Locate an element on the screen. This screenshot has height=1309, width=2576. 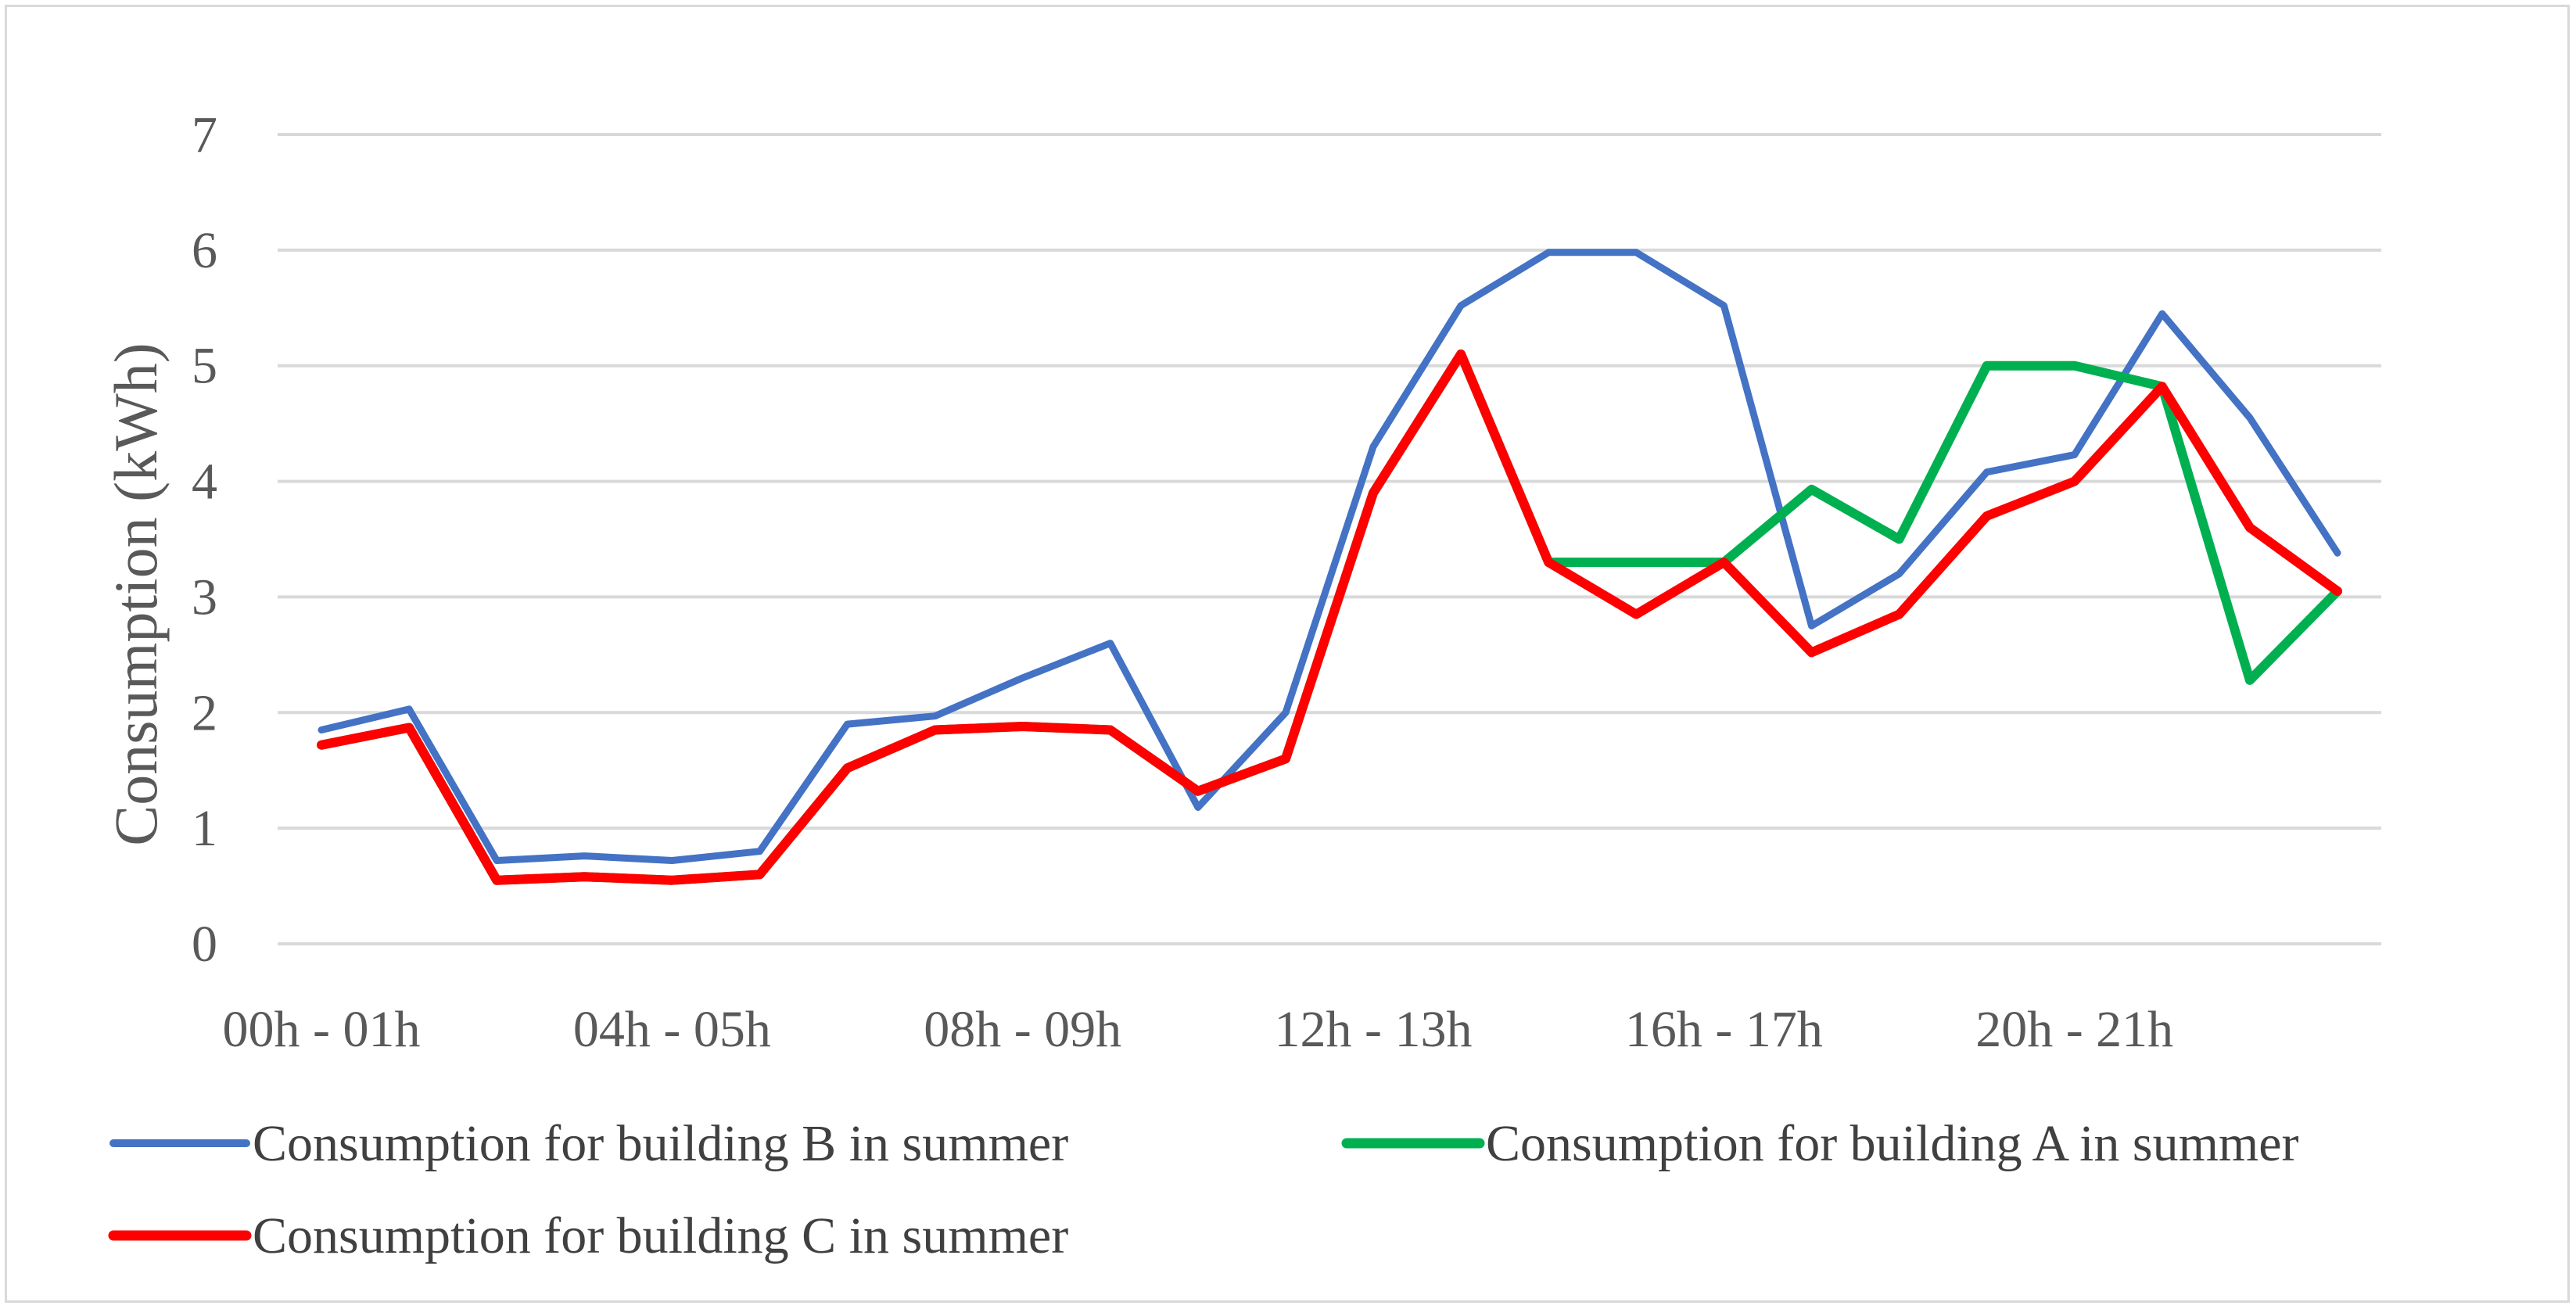
y-axis-tick-labels: 0 1 2 3 4 5 6 7 is located at coordinates (204, 539).